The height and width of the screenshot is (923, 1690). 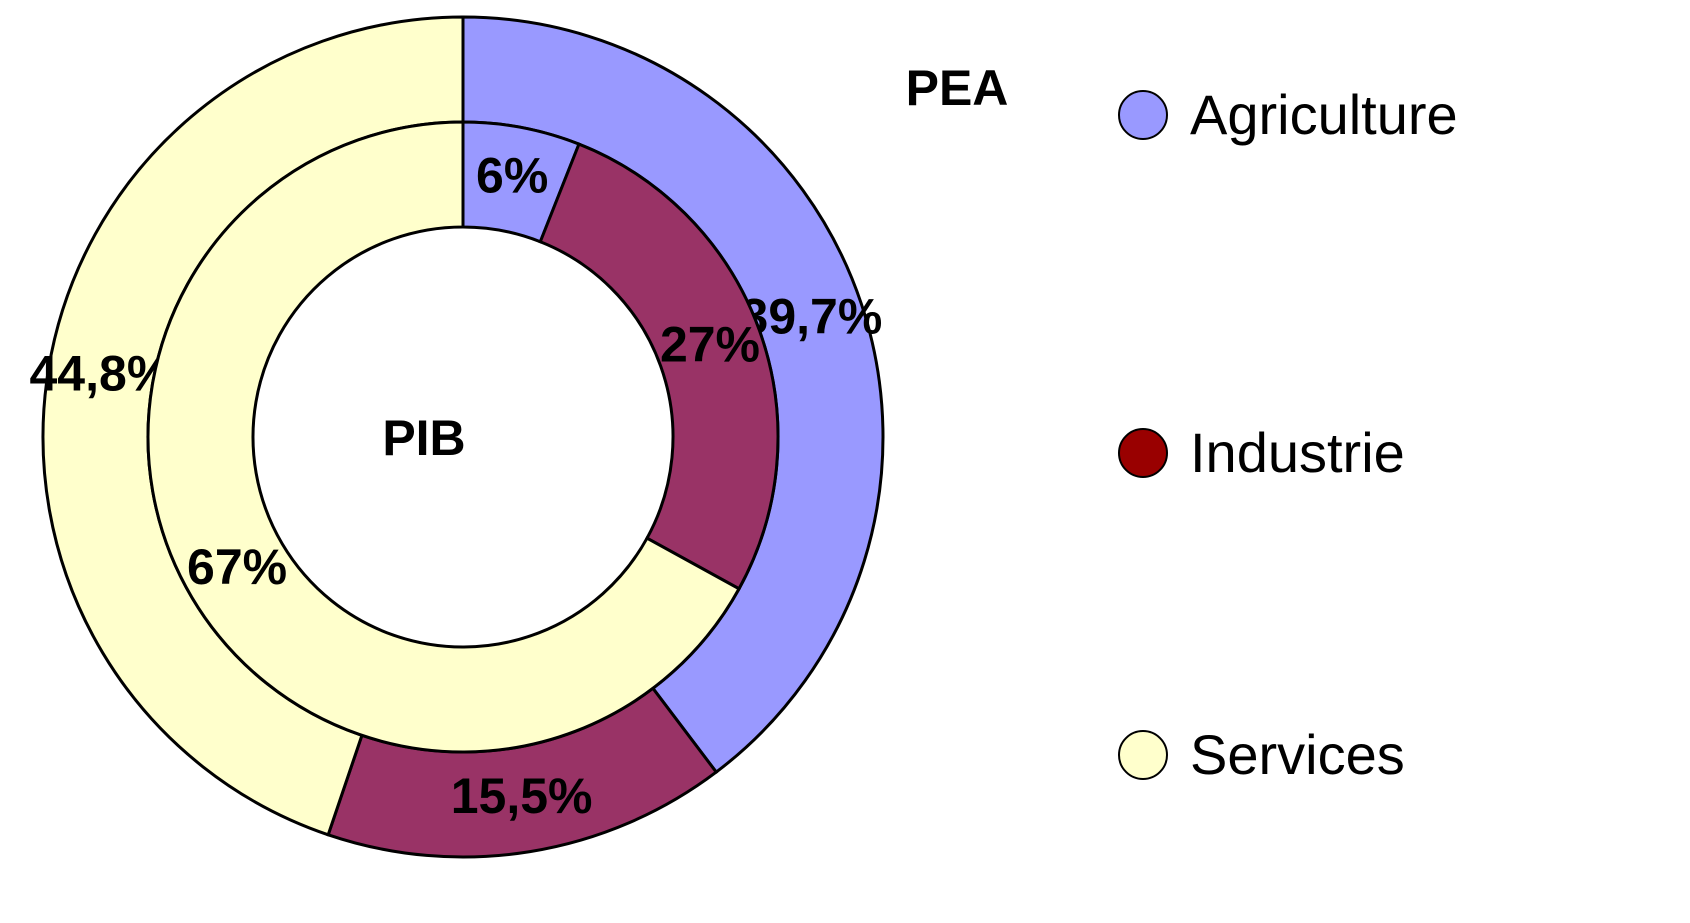 I want to click on donut-segment, so click(x=659, y=366).